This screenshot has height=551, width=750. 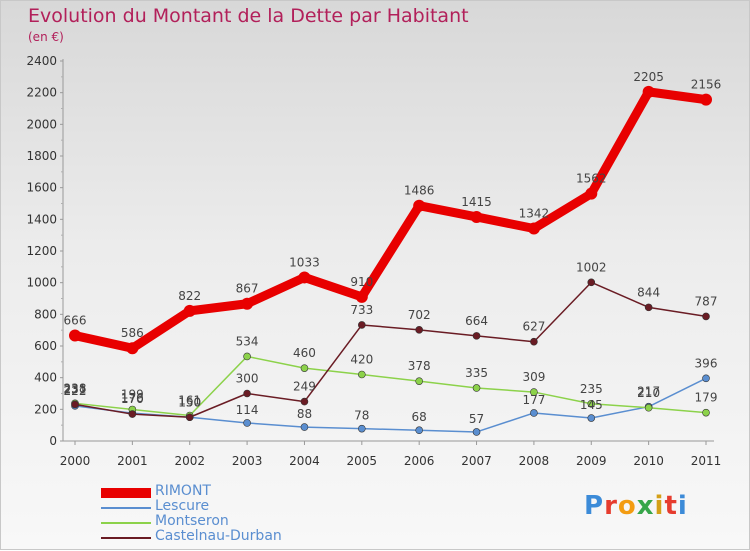 What do you see at coordinates (591, 267) in the screenshot?
I see `data-label: 1002` at bounding box center [591, 267].